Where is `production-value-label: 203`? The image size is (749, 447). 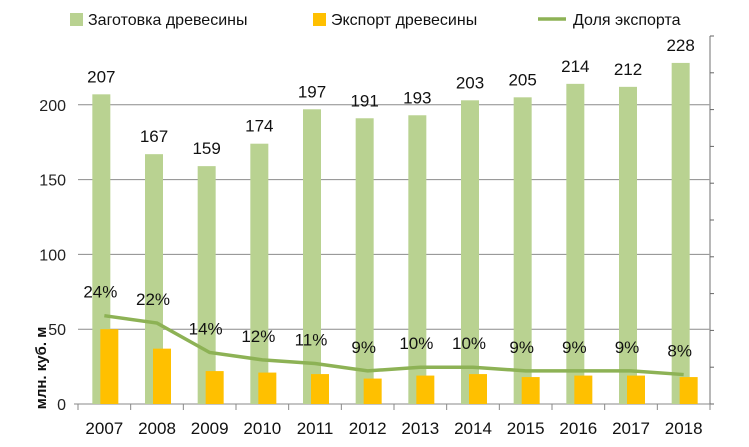
production-value-label: 203 is located at coordinates (470, 82).